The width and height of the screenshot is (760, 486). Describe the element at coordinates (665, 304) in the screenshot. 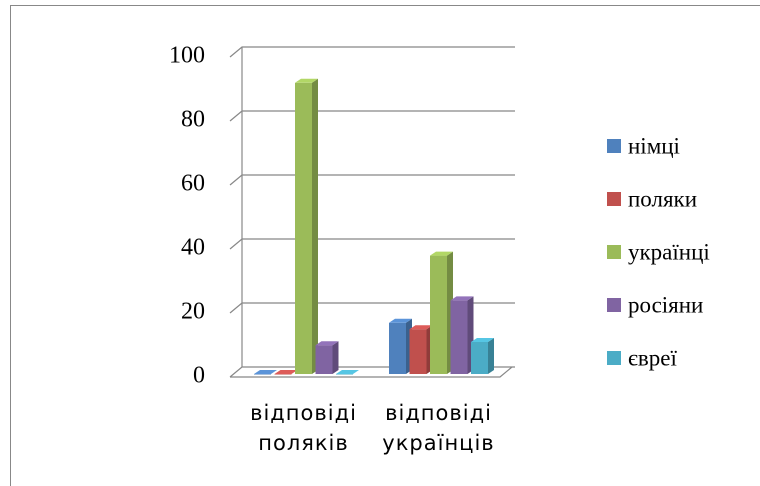

I see `legend-label: росіяни` at that location.